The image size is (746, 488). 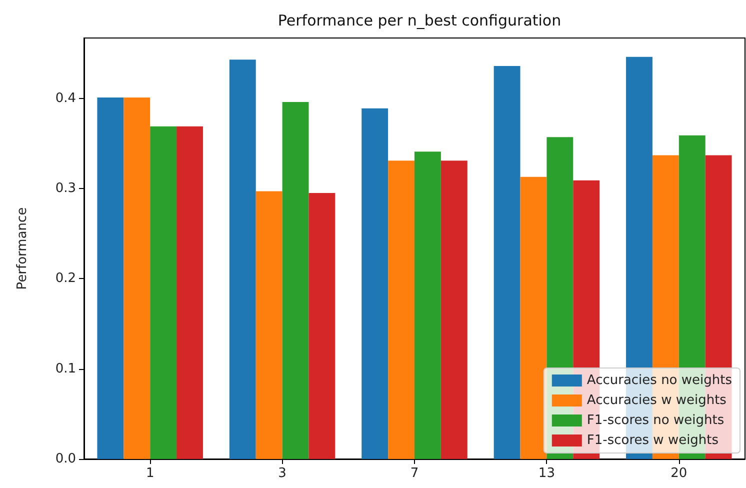 I want to click on x-tick-label: 13, so click(x=546, y=473).